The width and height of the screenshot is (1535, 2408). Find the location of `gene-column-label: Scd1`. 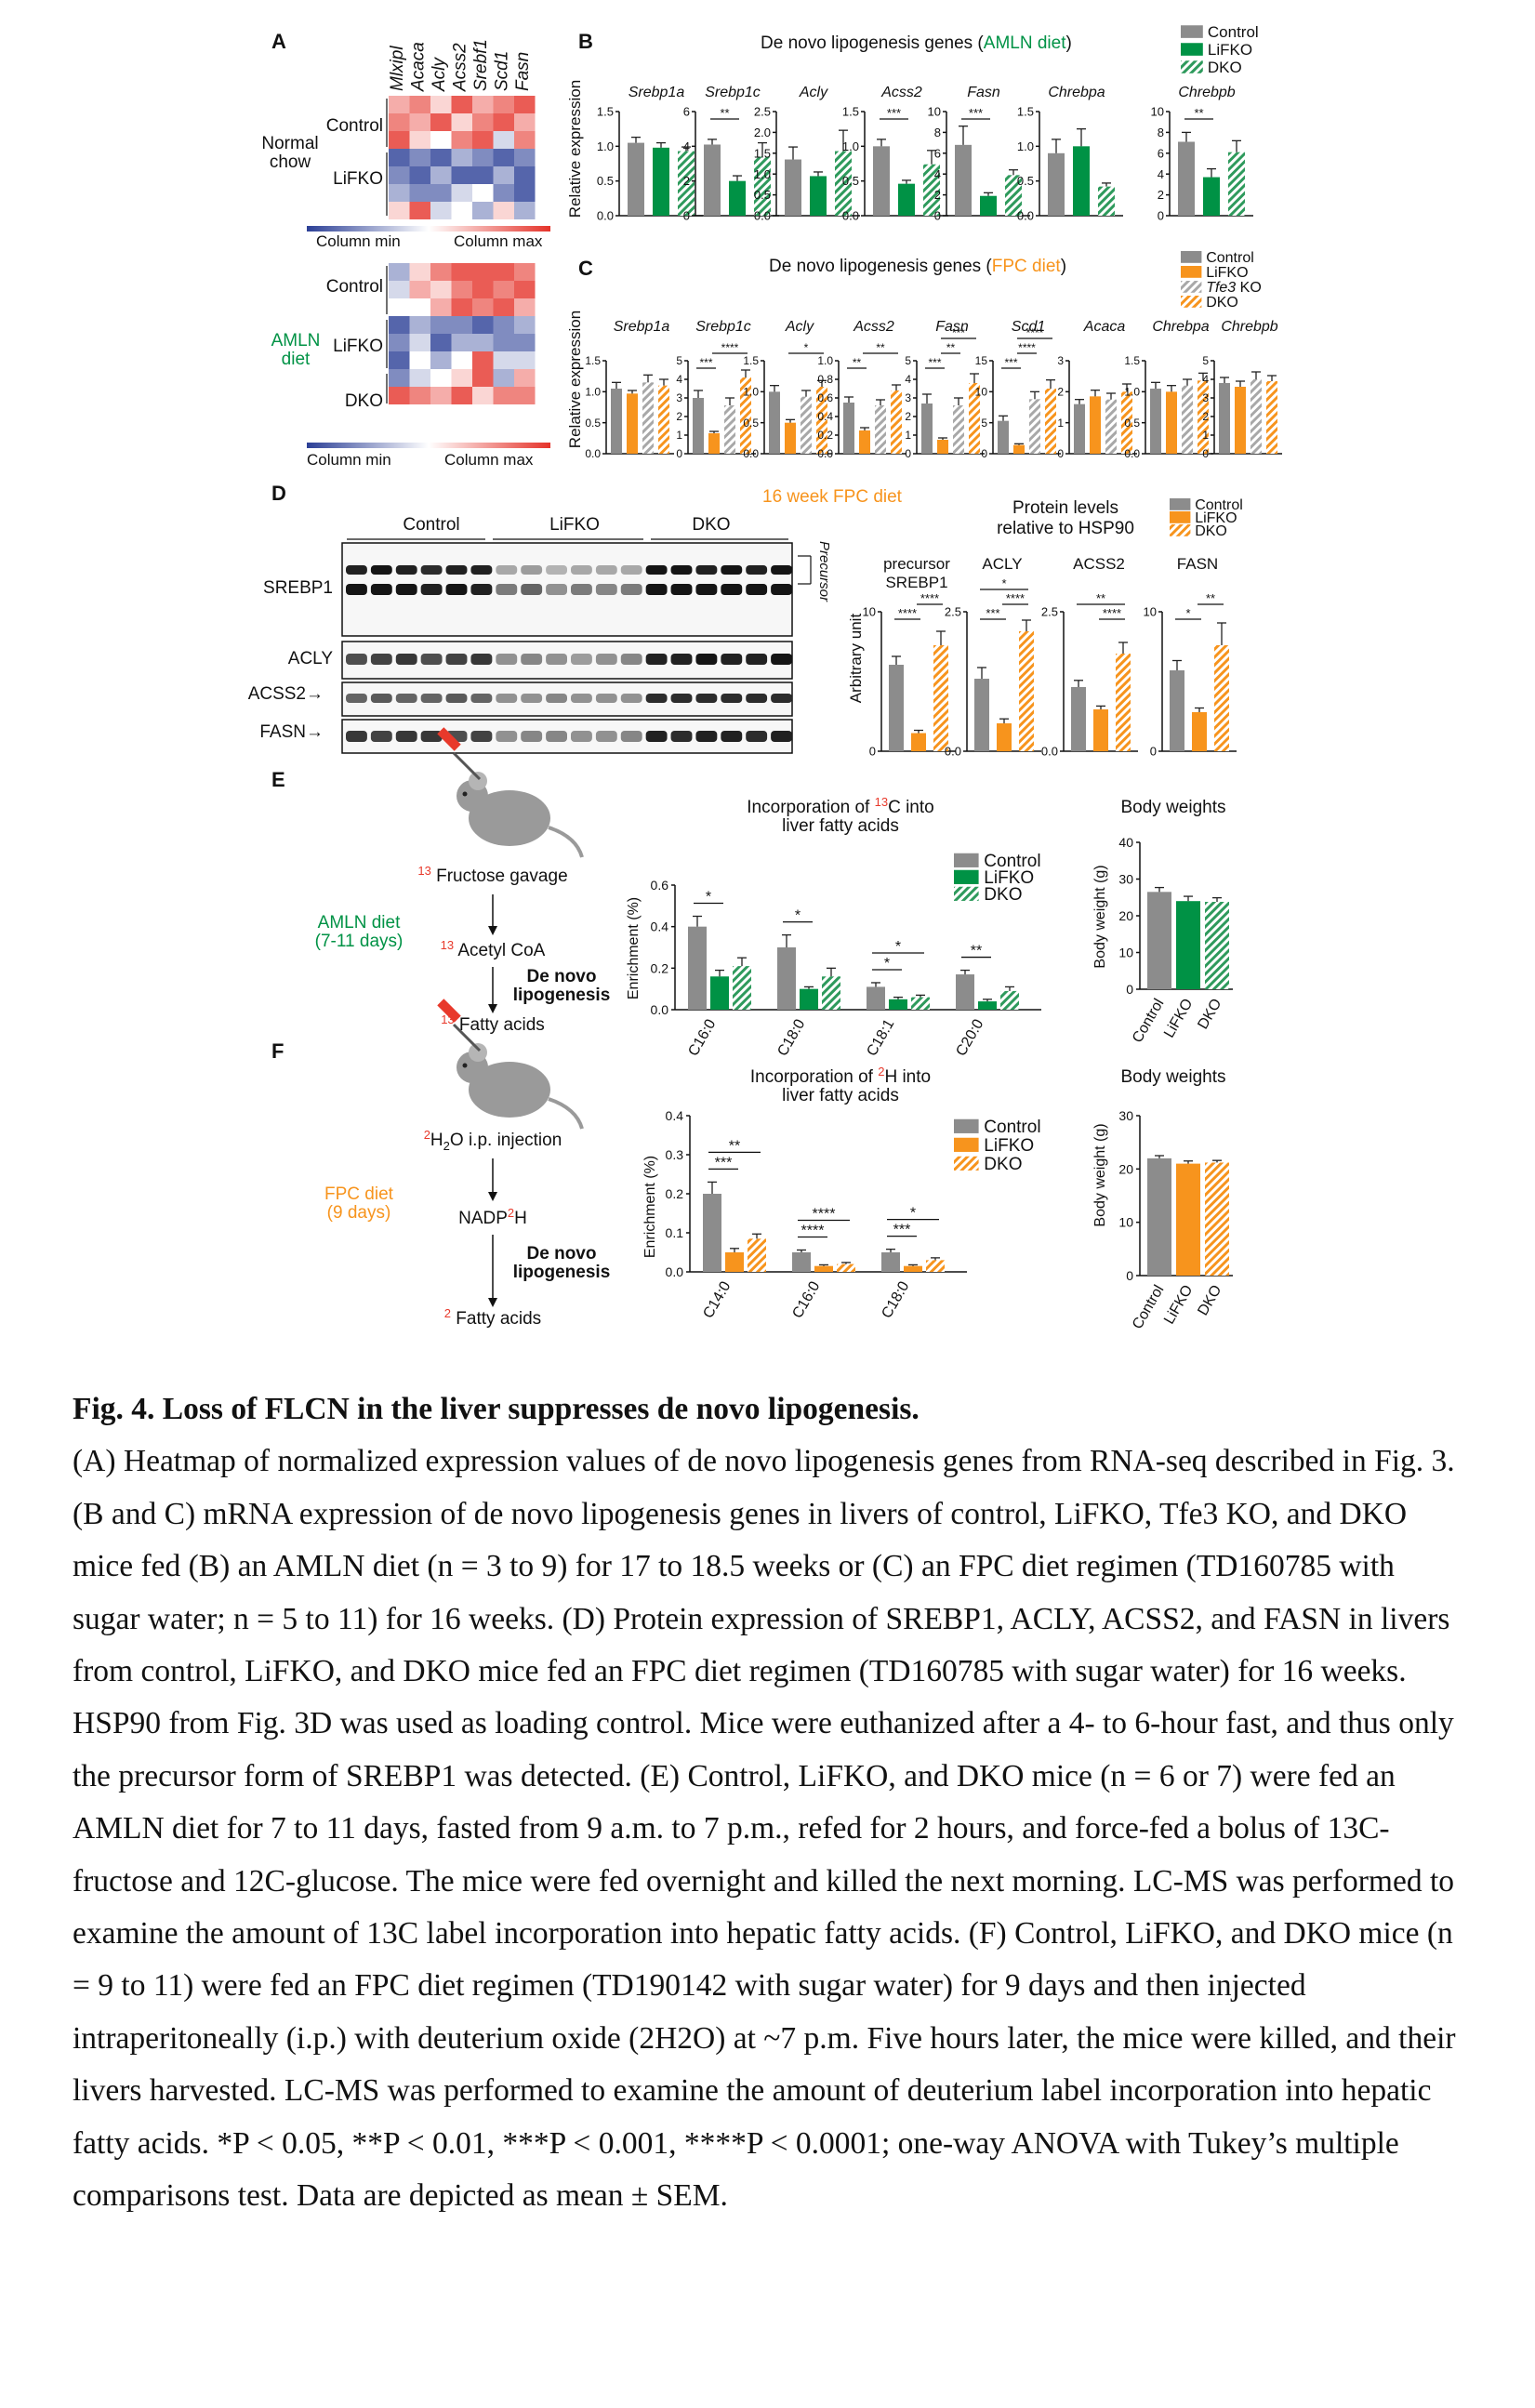

gene-column-label: Scd1 is located at coordinates (503, 71).